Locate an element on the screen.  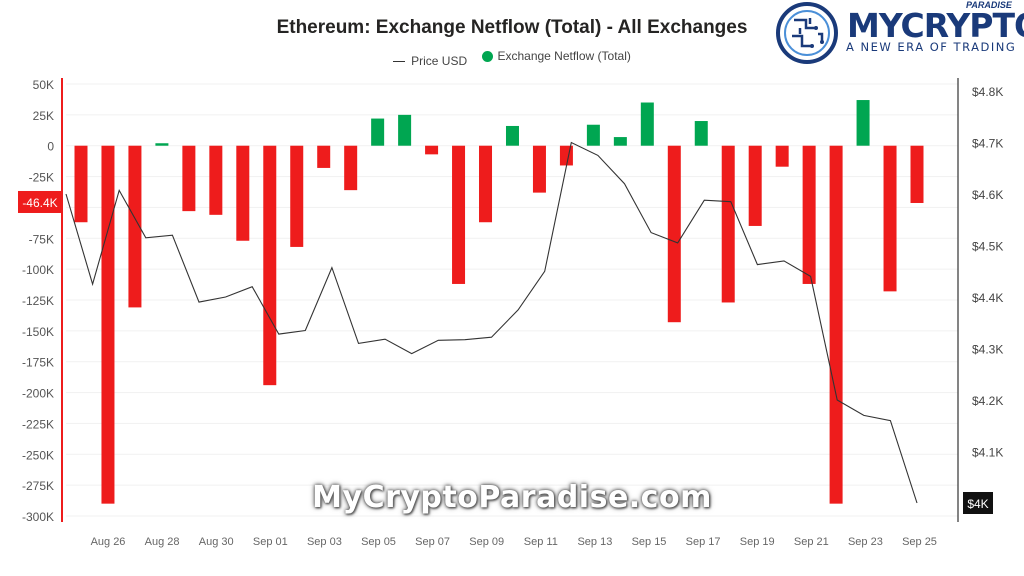
y-right-tick-label: $4.2K is located at coordinates (987, 401).